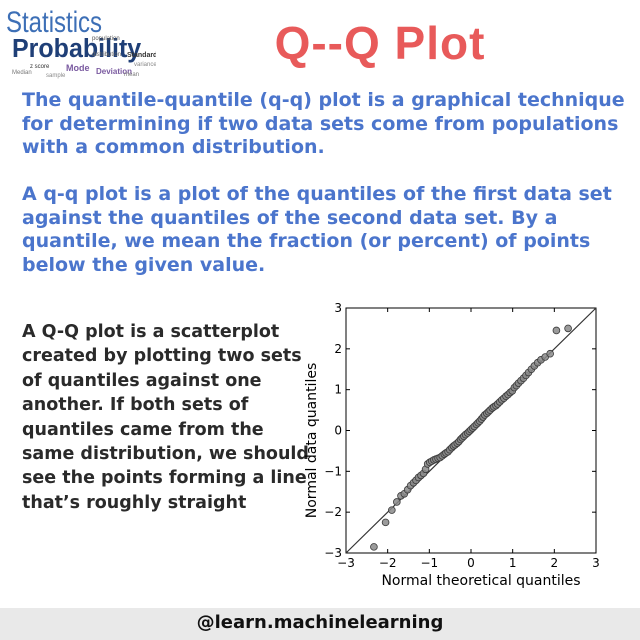 This screenshot has width=640, height=640. I want to click on logo-word: variance, so click(145, 65).